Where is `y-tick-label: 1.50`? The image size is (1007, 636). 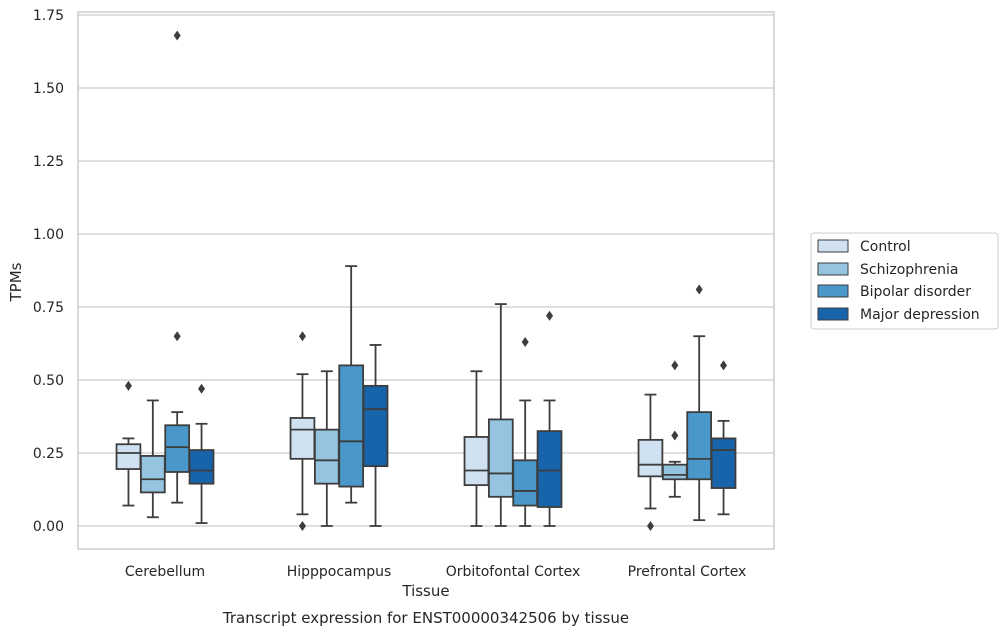
y-tick-label: 1.50 is located at coordinates (48, 89).